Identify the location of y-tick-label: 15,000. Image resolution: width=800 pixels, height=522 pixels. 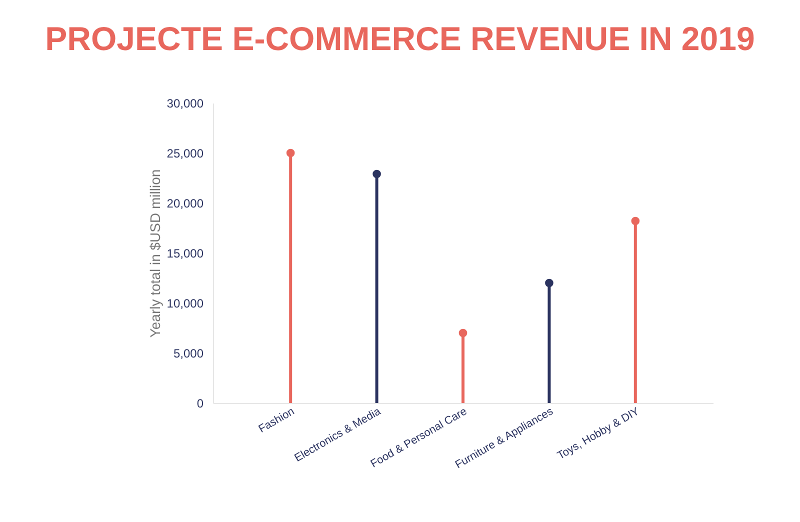
(185, 253).